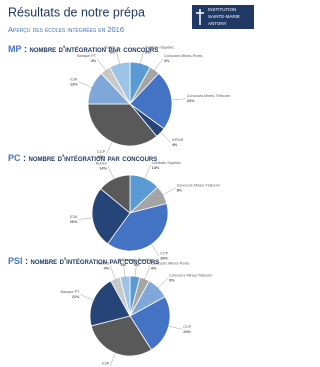 Image resolution: width=320 pixels, height=367 pixels. What do you see at coordinates (15, 261) in the screenshot?
I see `section-title: PSI` at bounding box center [15, 261].